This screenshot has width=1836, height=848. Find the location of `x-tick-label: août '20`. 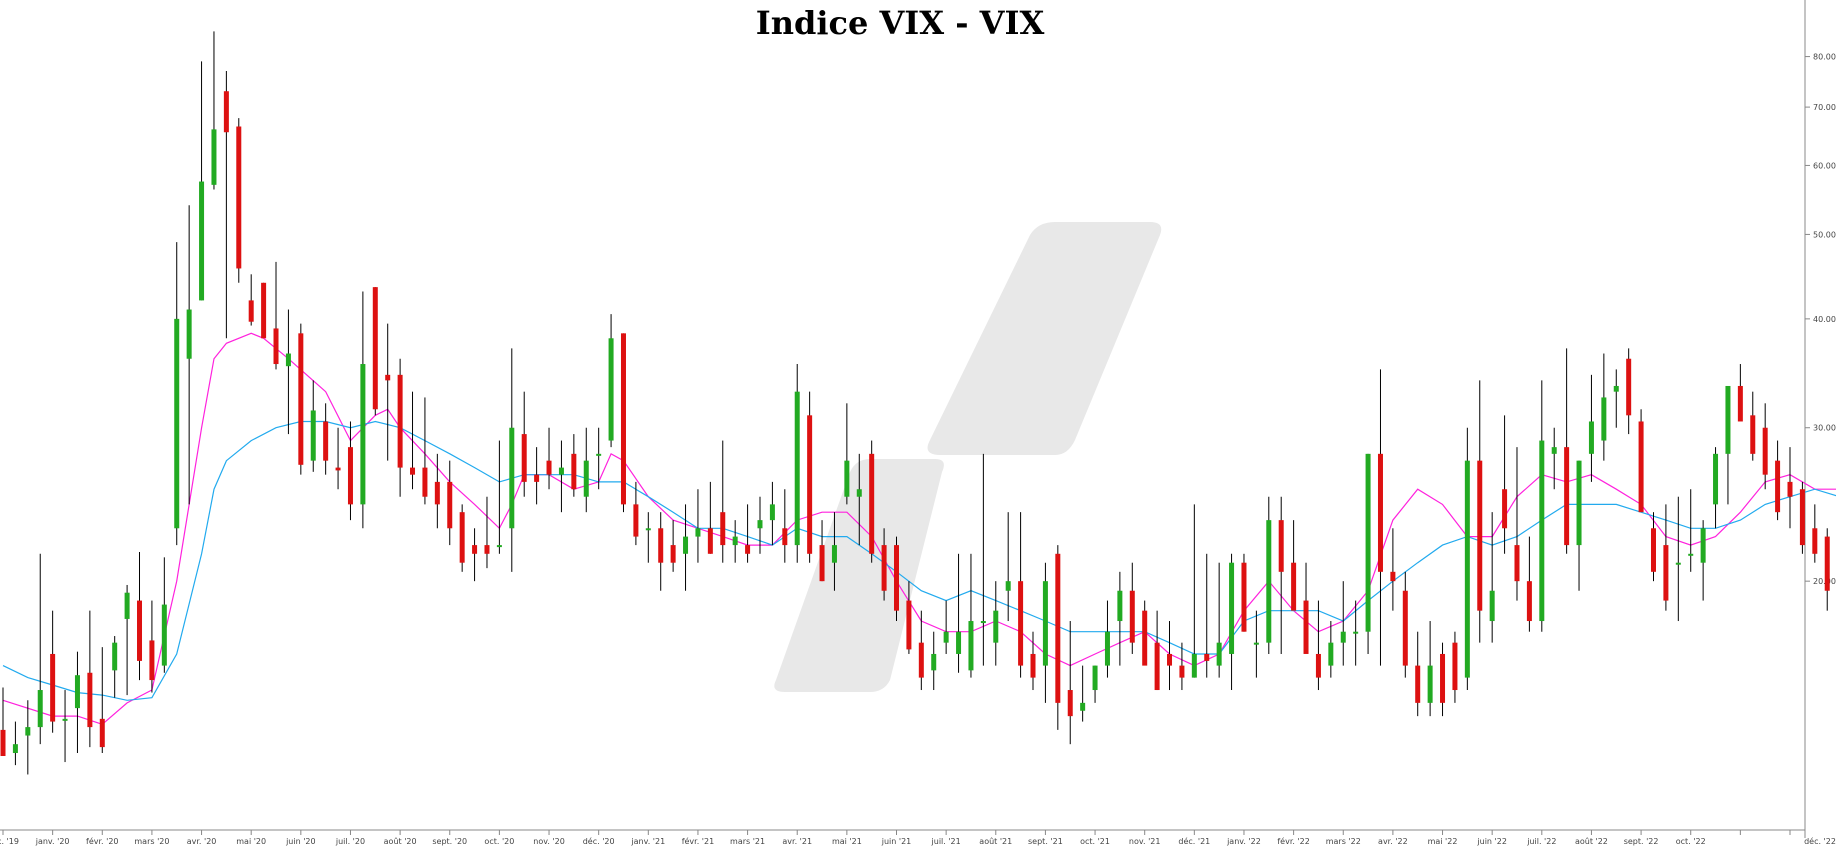

x-tick-label: août '20 is located at coordinates (400, 841).